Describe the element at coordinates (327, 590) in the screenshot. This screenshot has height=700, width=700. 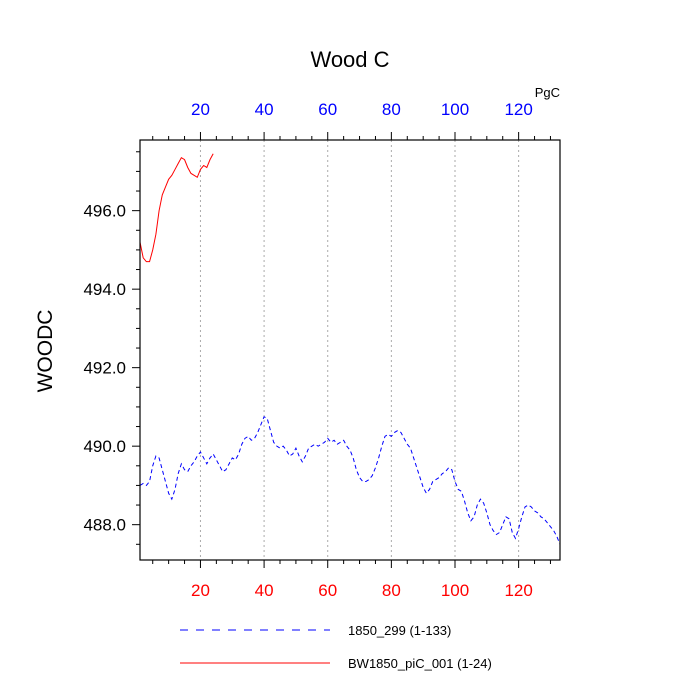
I see `x-tick-label-bottom: 60` at that location.